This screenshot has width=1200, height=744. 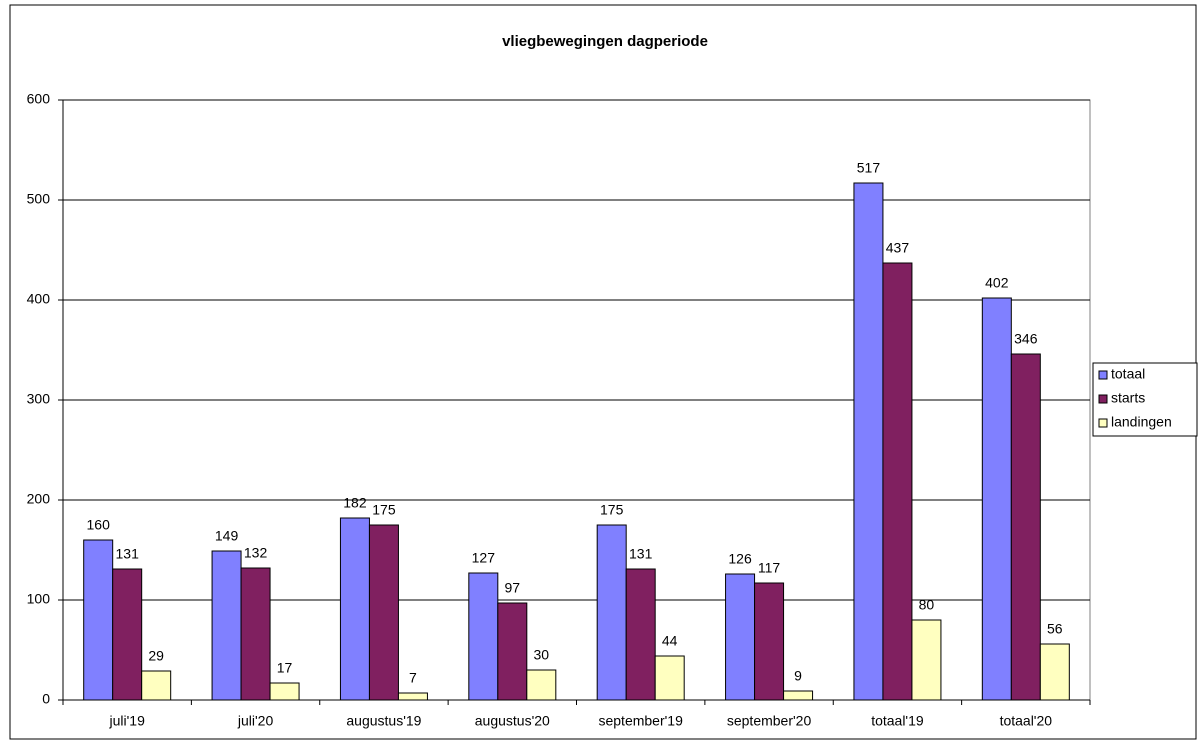 What do you see at coordinates (1141, 422) in the screenshot?
I see `legend-label: landingen` at bounding box center [1141, 422].